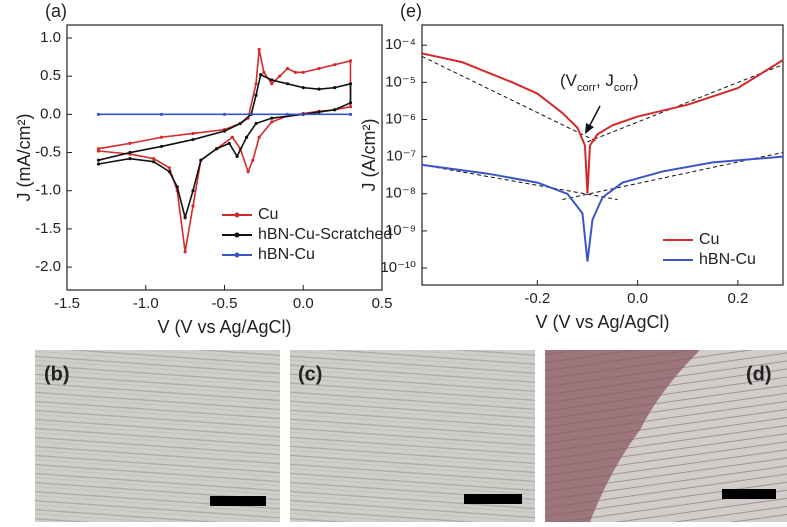  Describe the element at coordinates (146, 303) in the screenshot. I see `x-tick-label: -1.0` at that location.